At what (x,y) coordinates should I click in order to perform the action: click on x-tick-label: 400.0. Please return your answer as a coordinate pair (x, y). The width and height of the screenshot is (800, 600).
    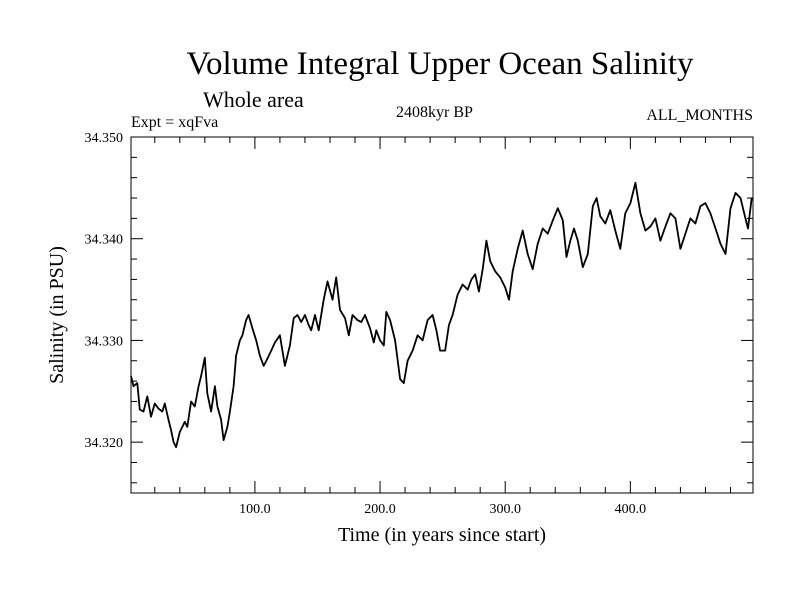
    Looking at the image, I should click on (631, 509).